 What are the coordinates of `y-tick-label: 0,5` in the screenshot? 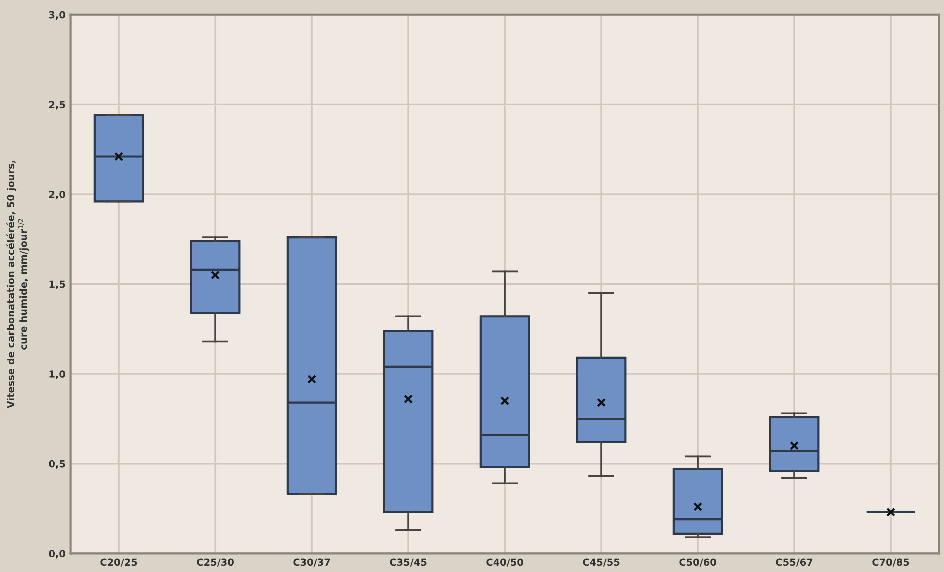 It's located at (57, 464).